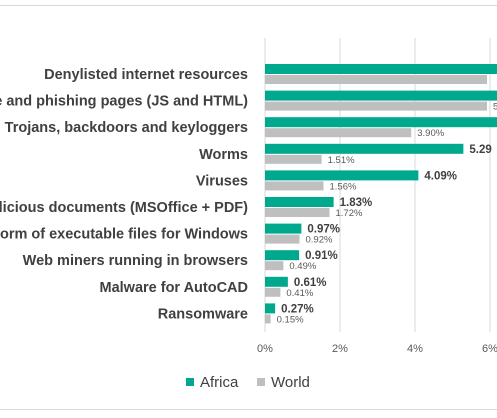 This screenshot has height=418, width=497. Describe the element at coordinates (319, 240) in the screenshot. I see `data-label-world: 0.92%` at that location.